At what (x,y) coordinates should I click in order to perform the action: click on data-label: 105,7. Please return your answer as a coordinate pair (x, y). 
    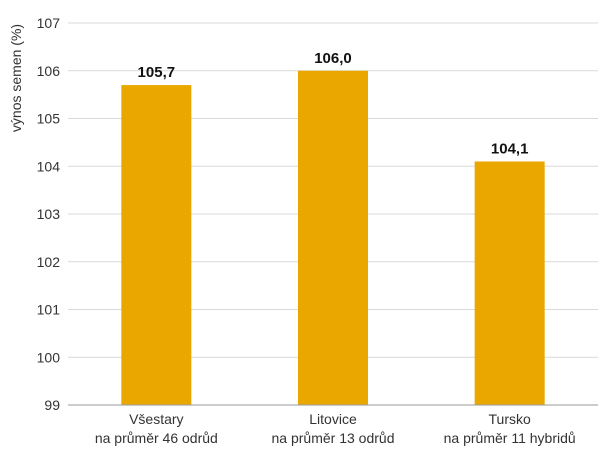
    Looking at the image, I should click on (157, 72).